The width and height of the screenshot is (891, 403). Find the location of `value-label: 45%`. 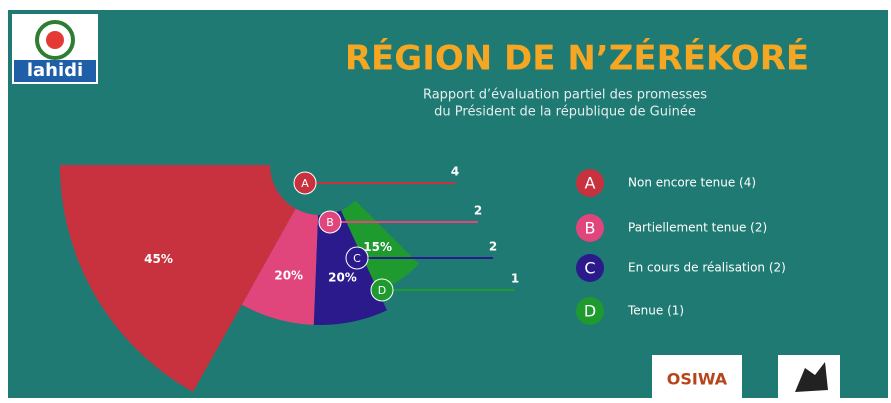

value-label: 45% is located at coordinates (158, 259).